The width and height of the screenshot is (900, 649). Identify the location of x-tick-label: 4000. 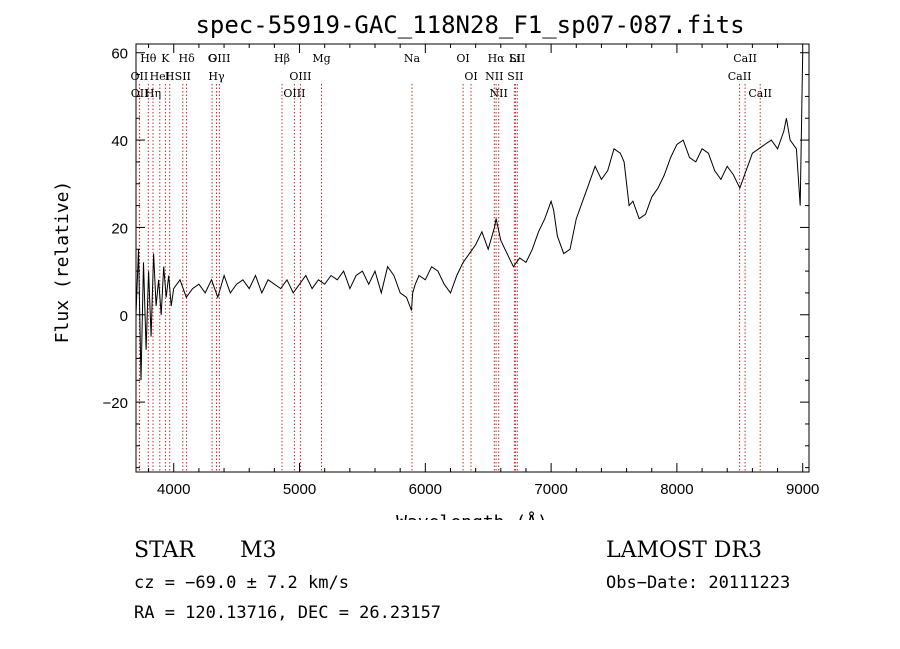
(173, 489).